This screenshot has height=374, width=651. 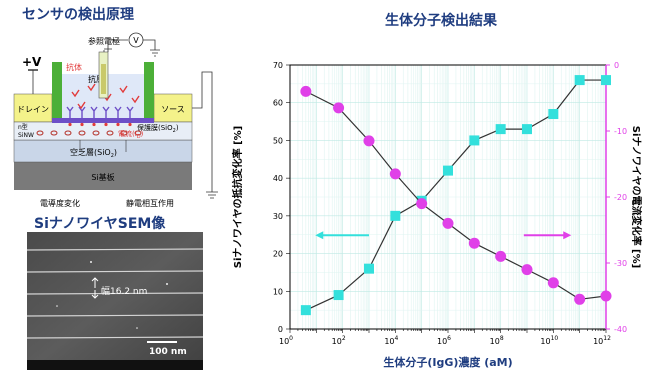 I want to click on source-label: ソース, so click(x=173, y=109).